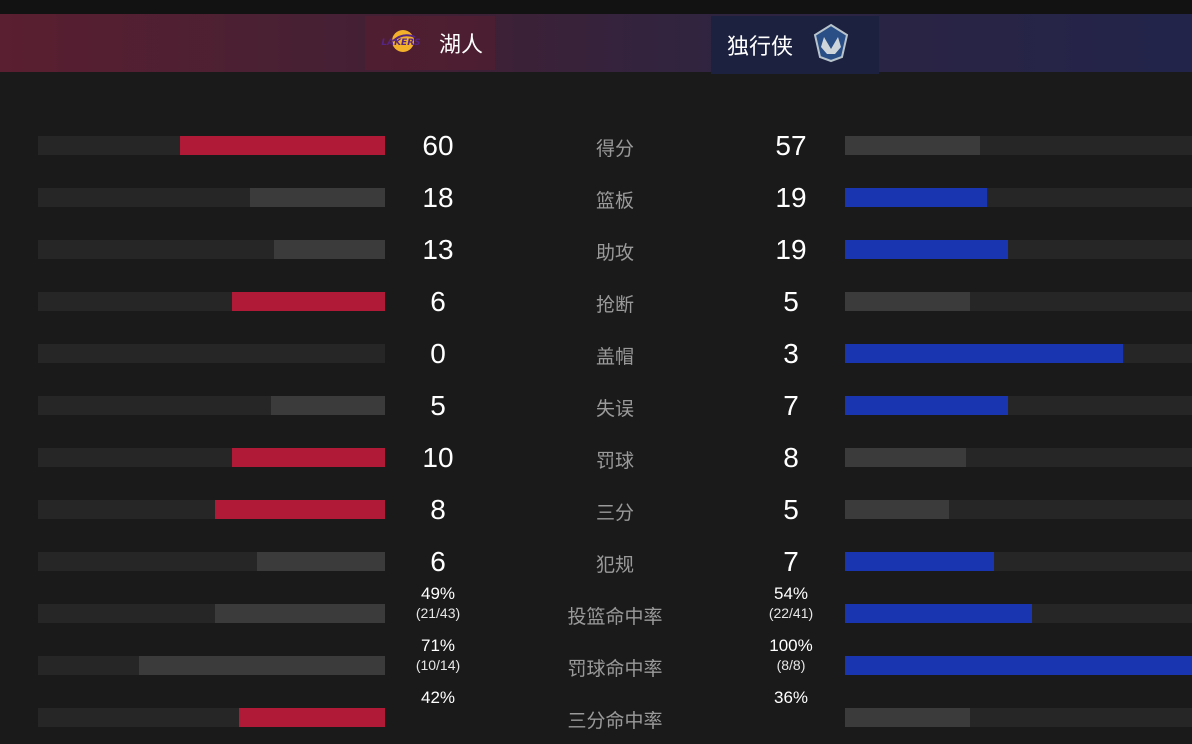 The height and width of the screenshot is (744, 1192). I want to click on away-stat-percent-value: 36%, so click(791, 697).